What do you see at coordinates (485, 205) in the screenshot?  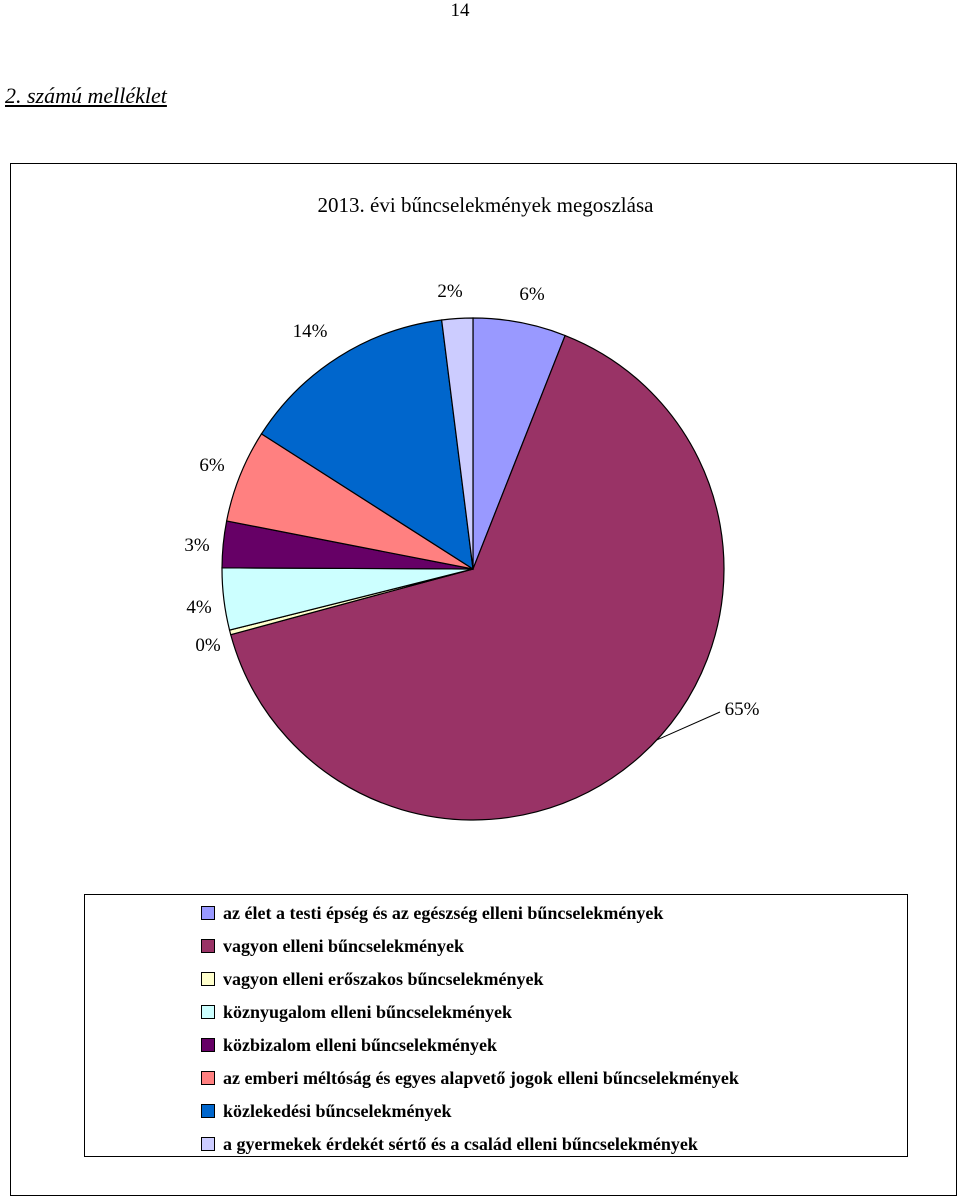 I see `chart-title: 2013. évi bűncselekmények megoszlása` at bounding box center [485, 205].